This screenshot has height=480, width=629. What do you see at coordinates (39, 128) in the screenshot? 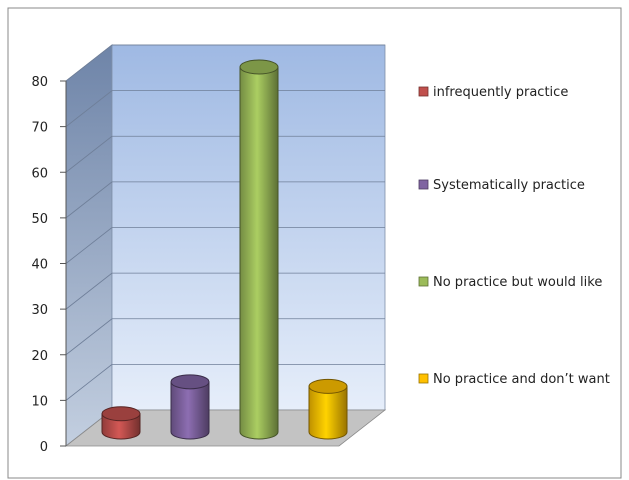
I see `y-tick-label: 70` at bounding box center [39, 128].